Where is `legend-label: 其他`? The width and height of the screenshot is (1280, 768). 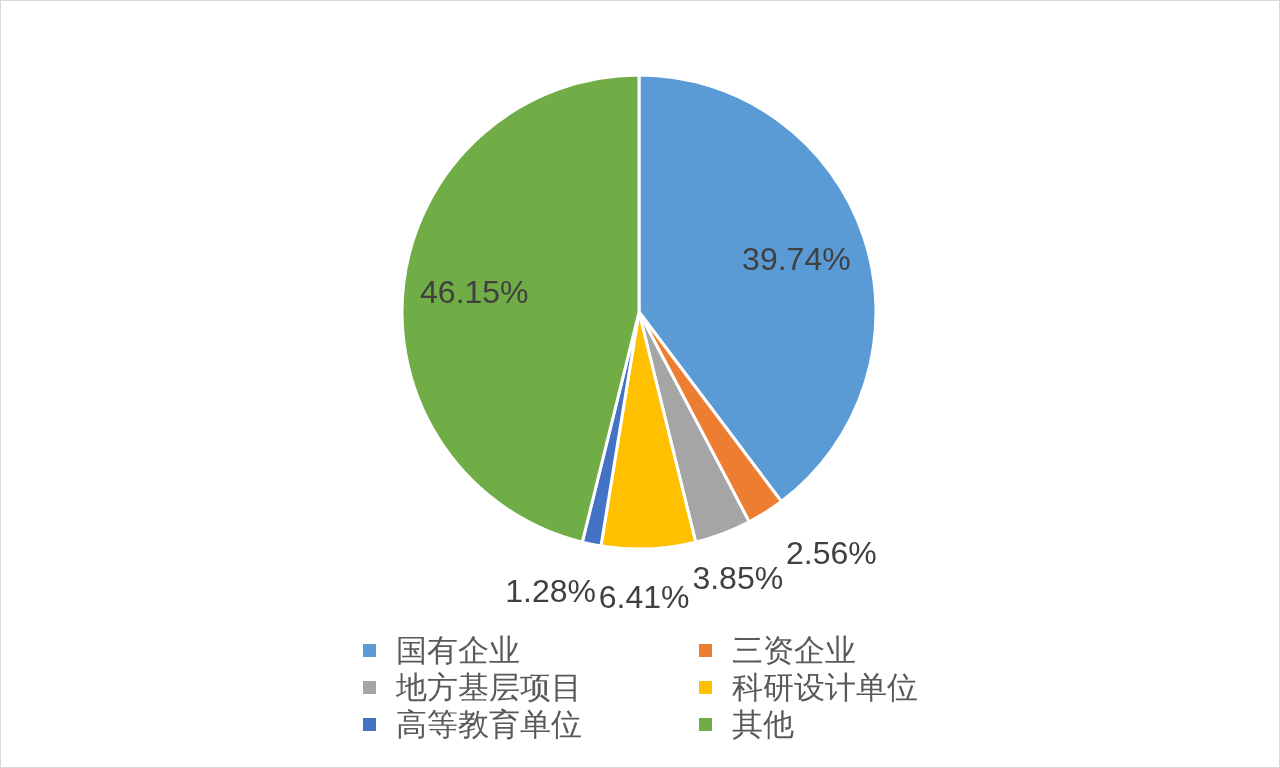 legend-label: 其他 is located at coordinates (762, 724).